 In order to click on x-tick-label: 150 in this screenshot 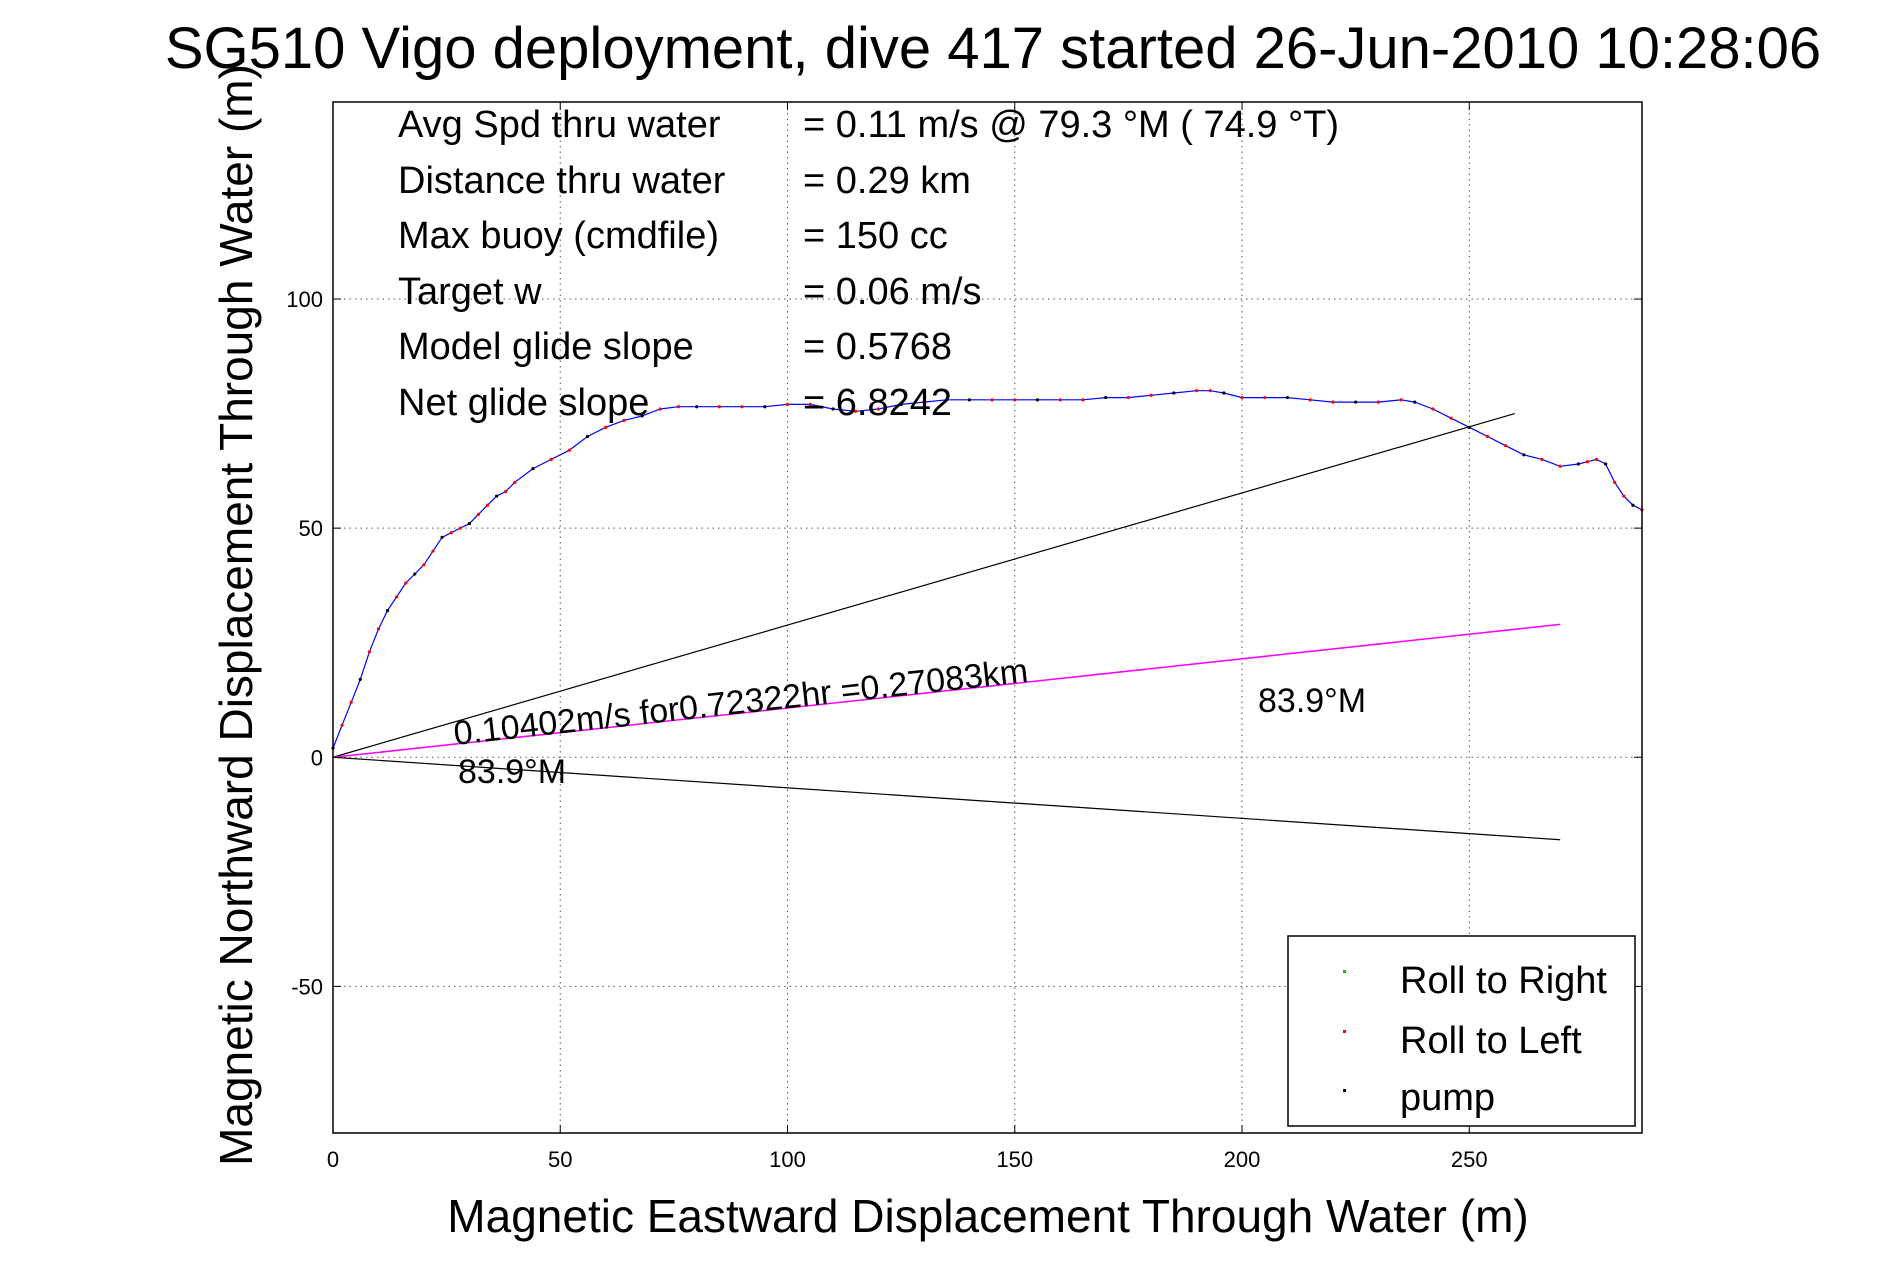, I will do `click(1014, 1159)`.